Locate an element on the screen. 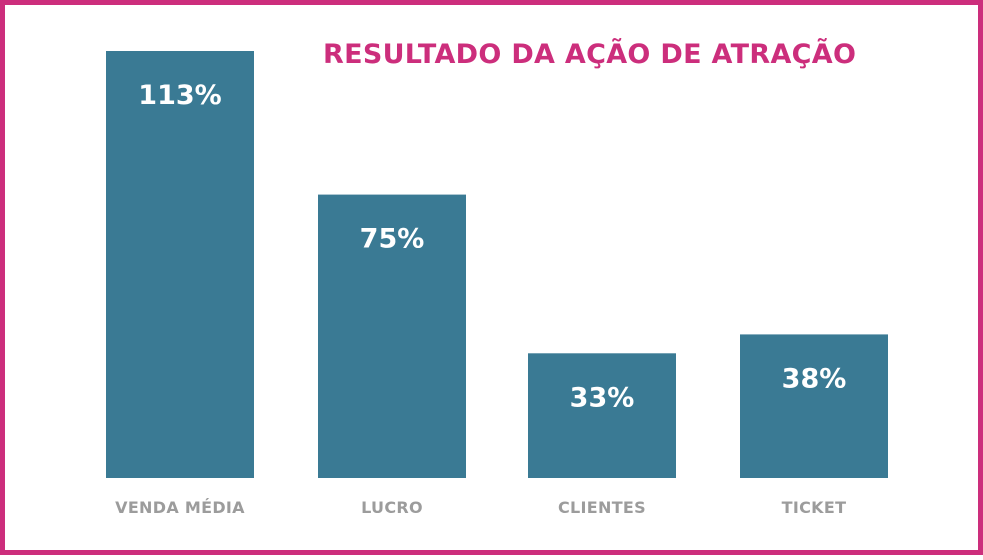 This screenshot has width=983, height=560. category-label: TICKET is located at coordinates (814, 507).